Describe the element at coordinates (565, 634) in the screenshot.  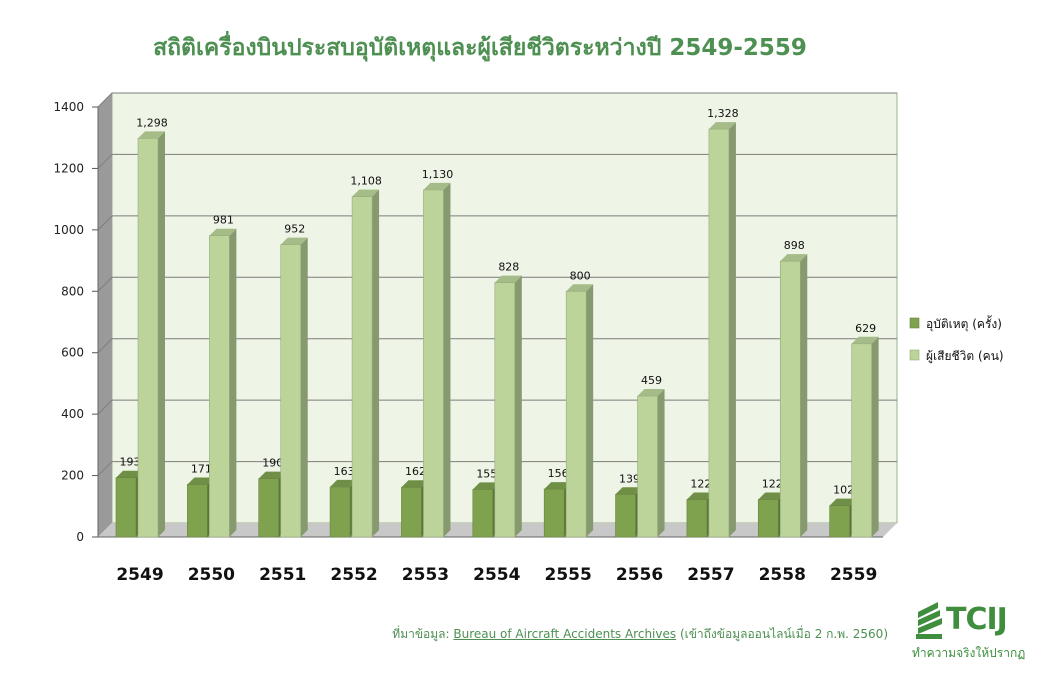
I see `source-link: Bureau of Aircraft Accidents Archives` at that location.